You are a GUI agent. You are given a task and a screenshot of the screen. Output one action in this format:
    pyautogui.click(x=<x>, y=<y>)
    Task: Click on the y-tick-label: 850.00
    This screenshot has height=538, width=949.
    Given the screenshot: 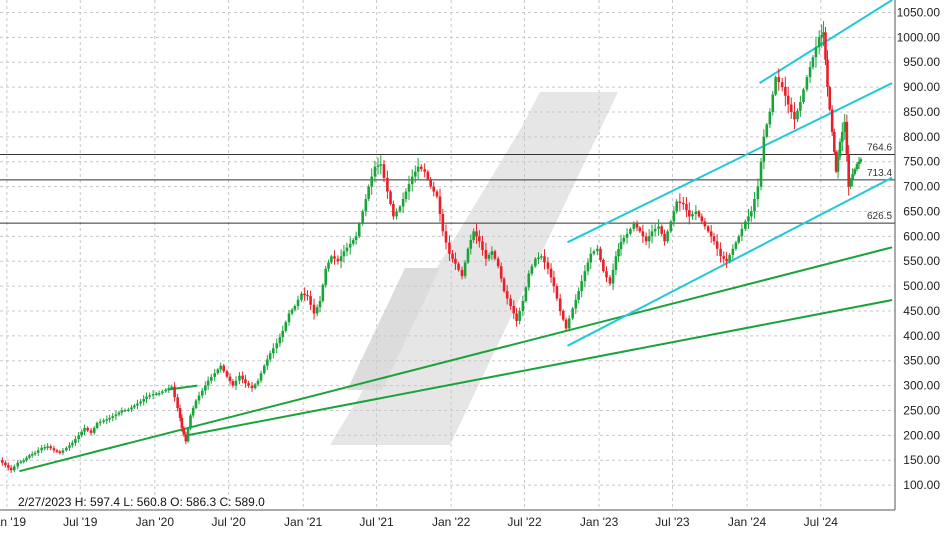 What is the action you would take?
    pyautogui.click(x=921, y=112)
    